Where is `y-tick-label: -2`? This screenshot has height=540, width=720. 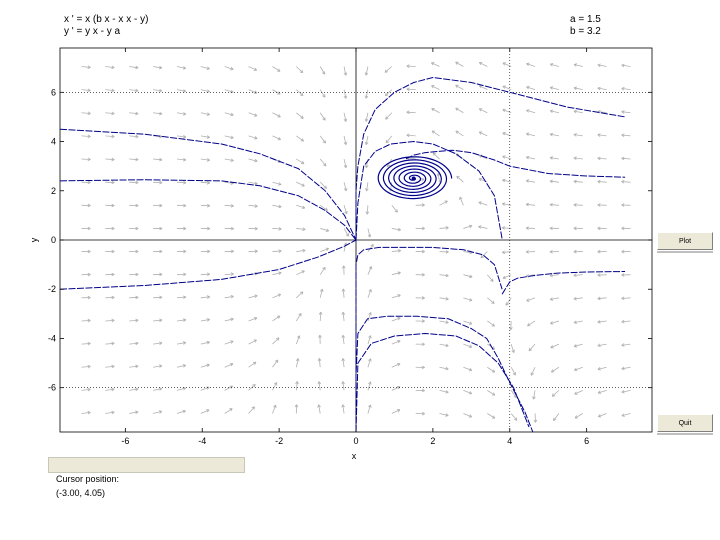 y-tick-label: -2 is located at coordinates (52, 289).